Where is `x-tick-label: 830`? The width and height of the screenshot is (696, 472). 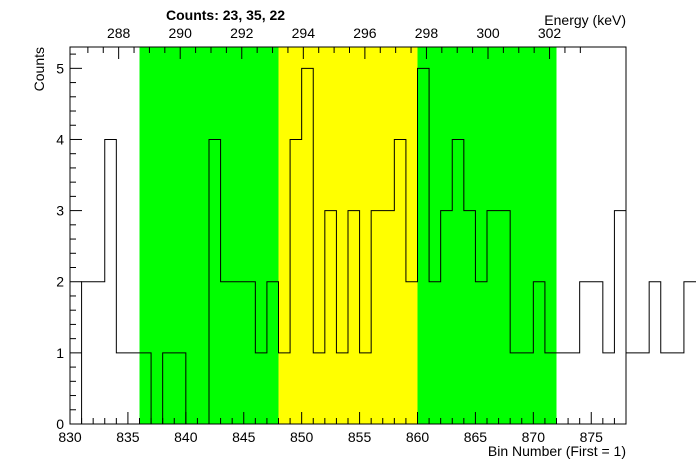 x-tick-label: 830 is located at coordinates (70, 437).